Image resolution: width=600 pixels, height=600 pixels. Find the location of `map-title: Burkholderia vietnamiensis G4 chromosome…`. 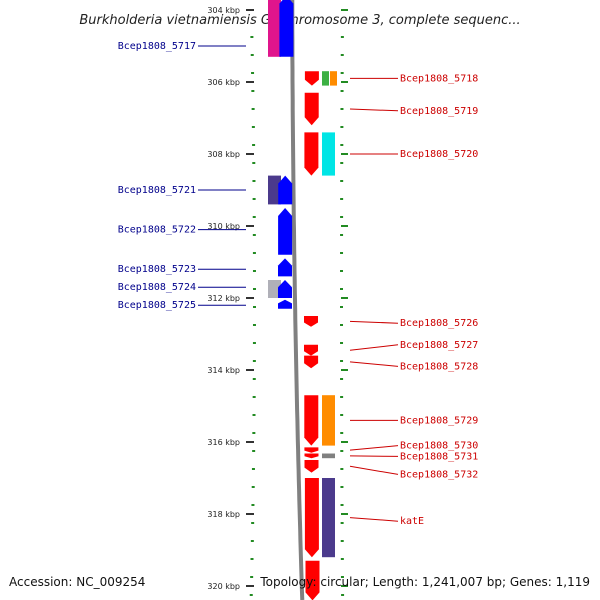

map-title: Burkholderia vietnamiensis G4 chromosome… is located at coordinates (299, 20).